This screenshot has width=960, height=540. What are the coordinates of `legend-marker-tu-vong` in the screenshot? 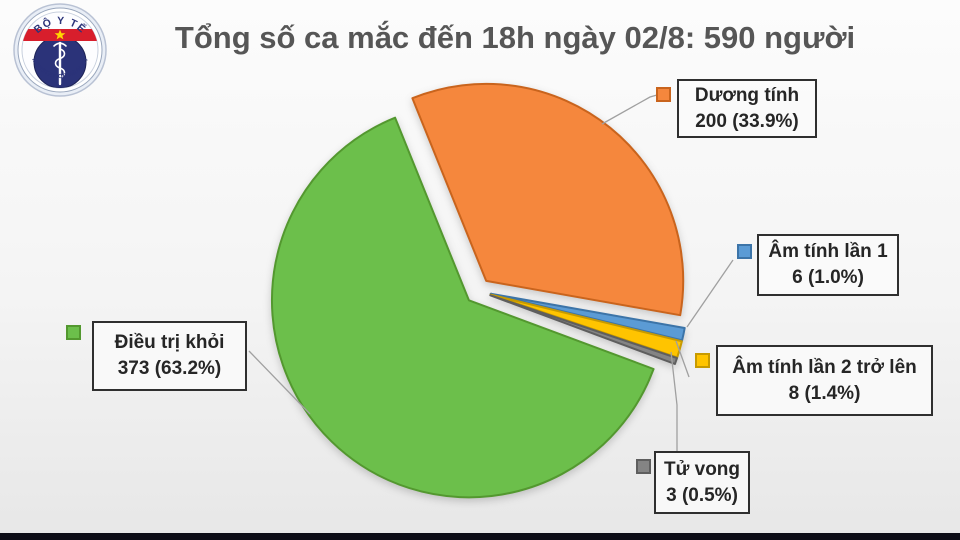 It's located at (643, 466).